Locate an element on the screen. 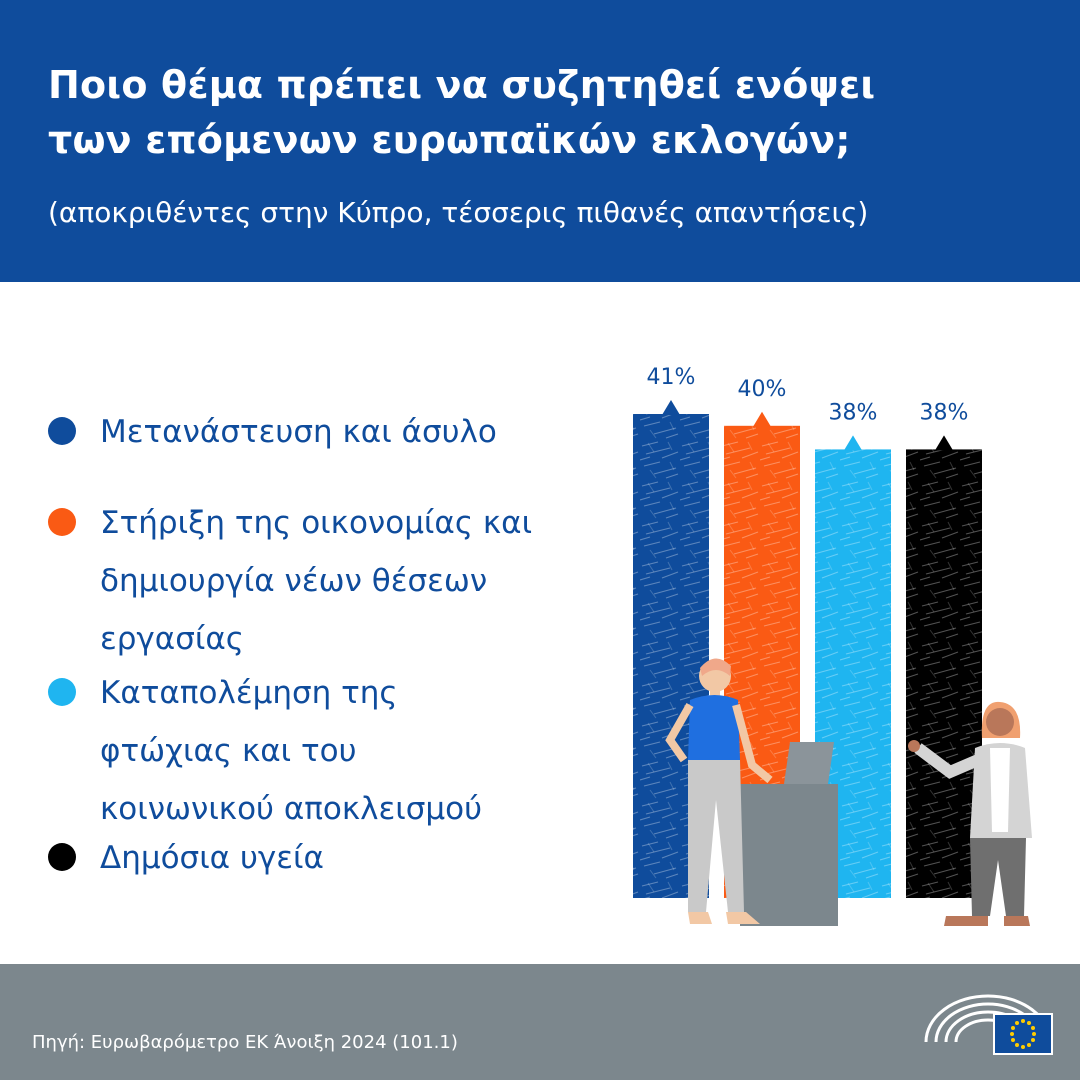 The width and height of the screenshot is (1080, 1080). footer-bar is located at coordinates (540, 1022).